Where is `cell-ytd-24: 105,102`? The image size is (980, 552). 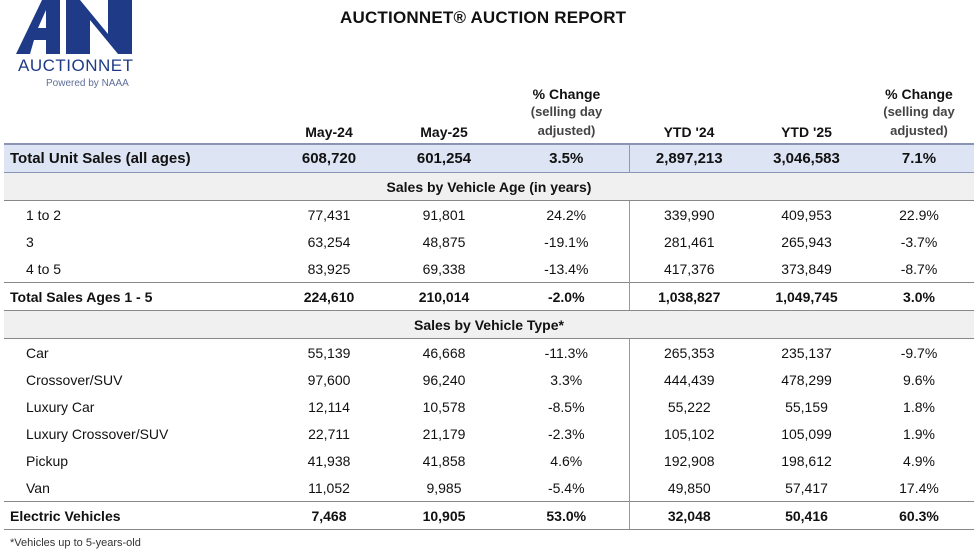
cell-ytd-24: 105,102 is located at coordinates (688, 433).